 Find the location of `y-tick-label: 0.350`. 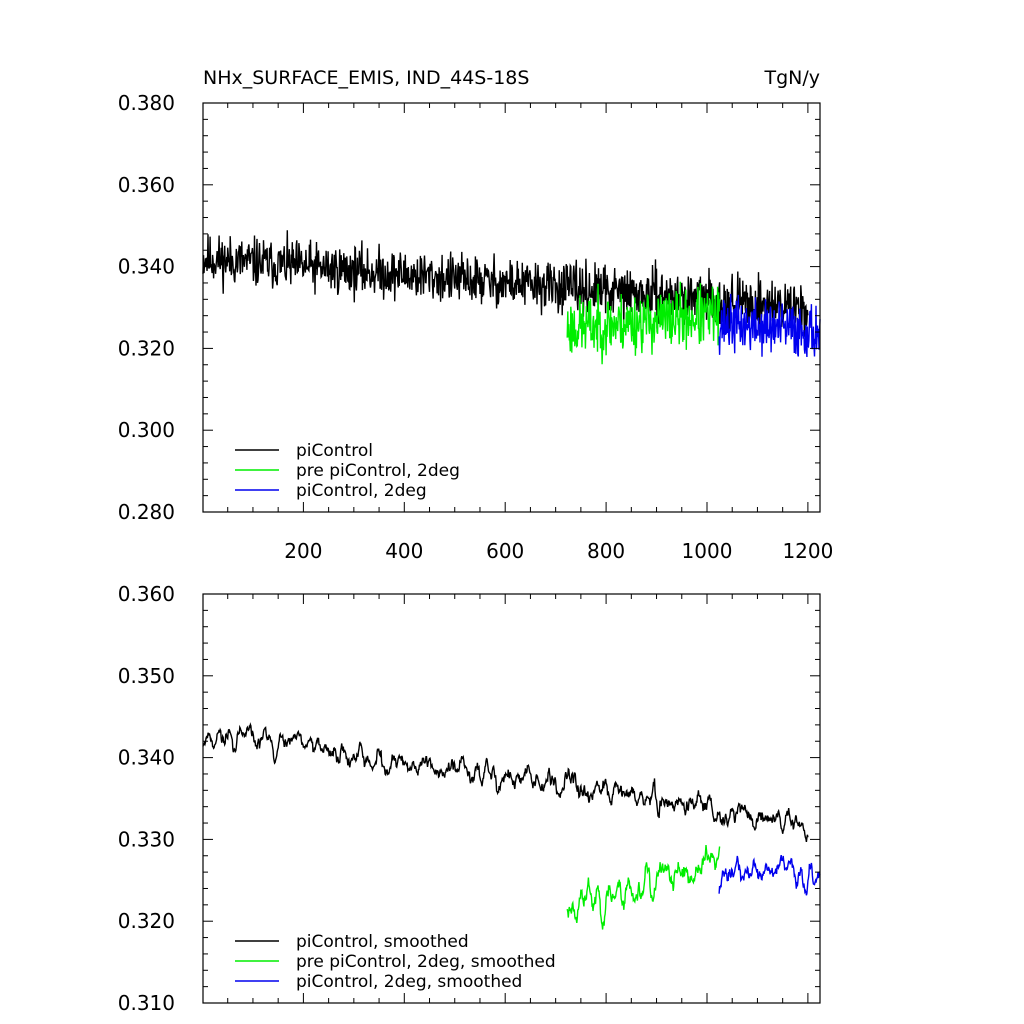

y-tick-label: 0.350 is located at coordinates (146, 676).